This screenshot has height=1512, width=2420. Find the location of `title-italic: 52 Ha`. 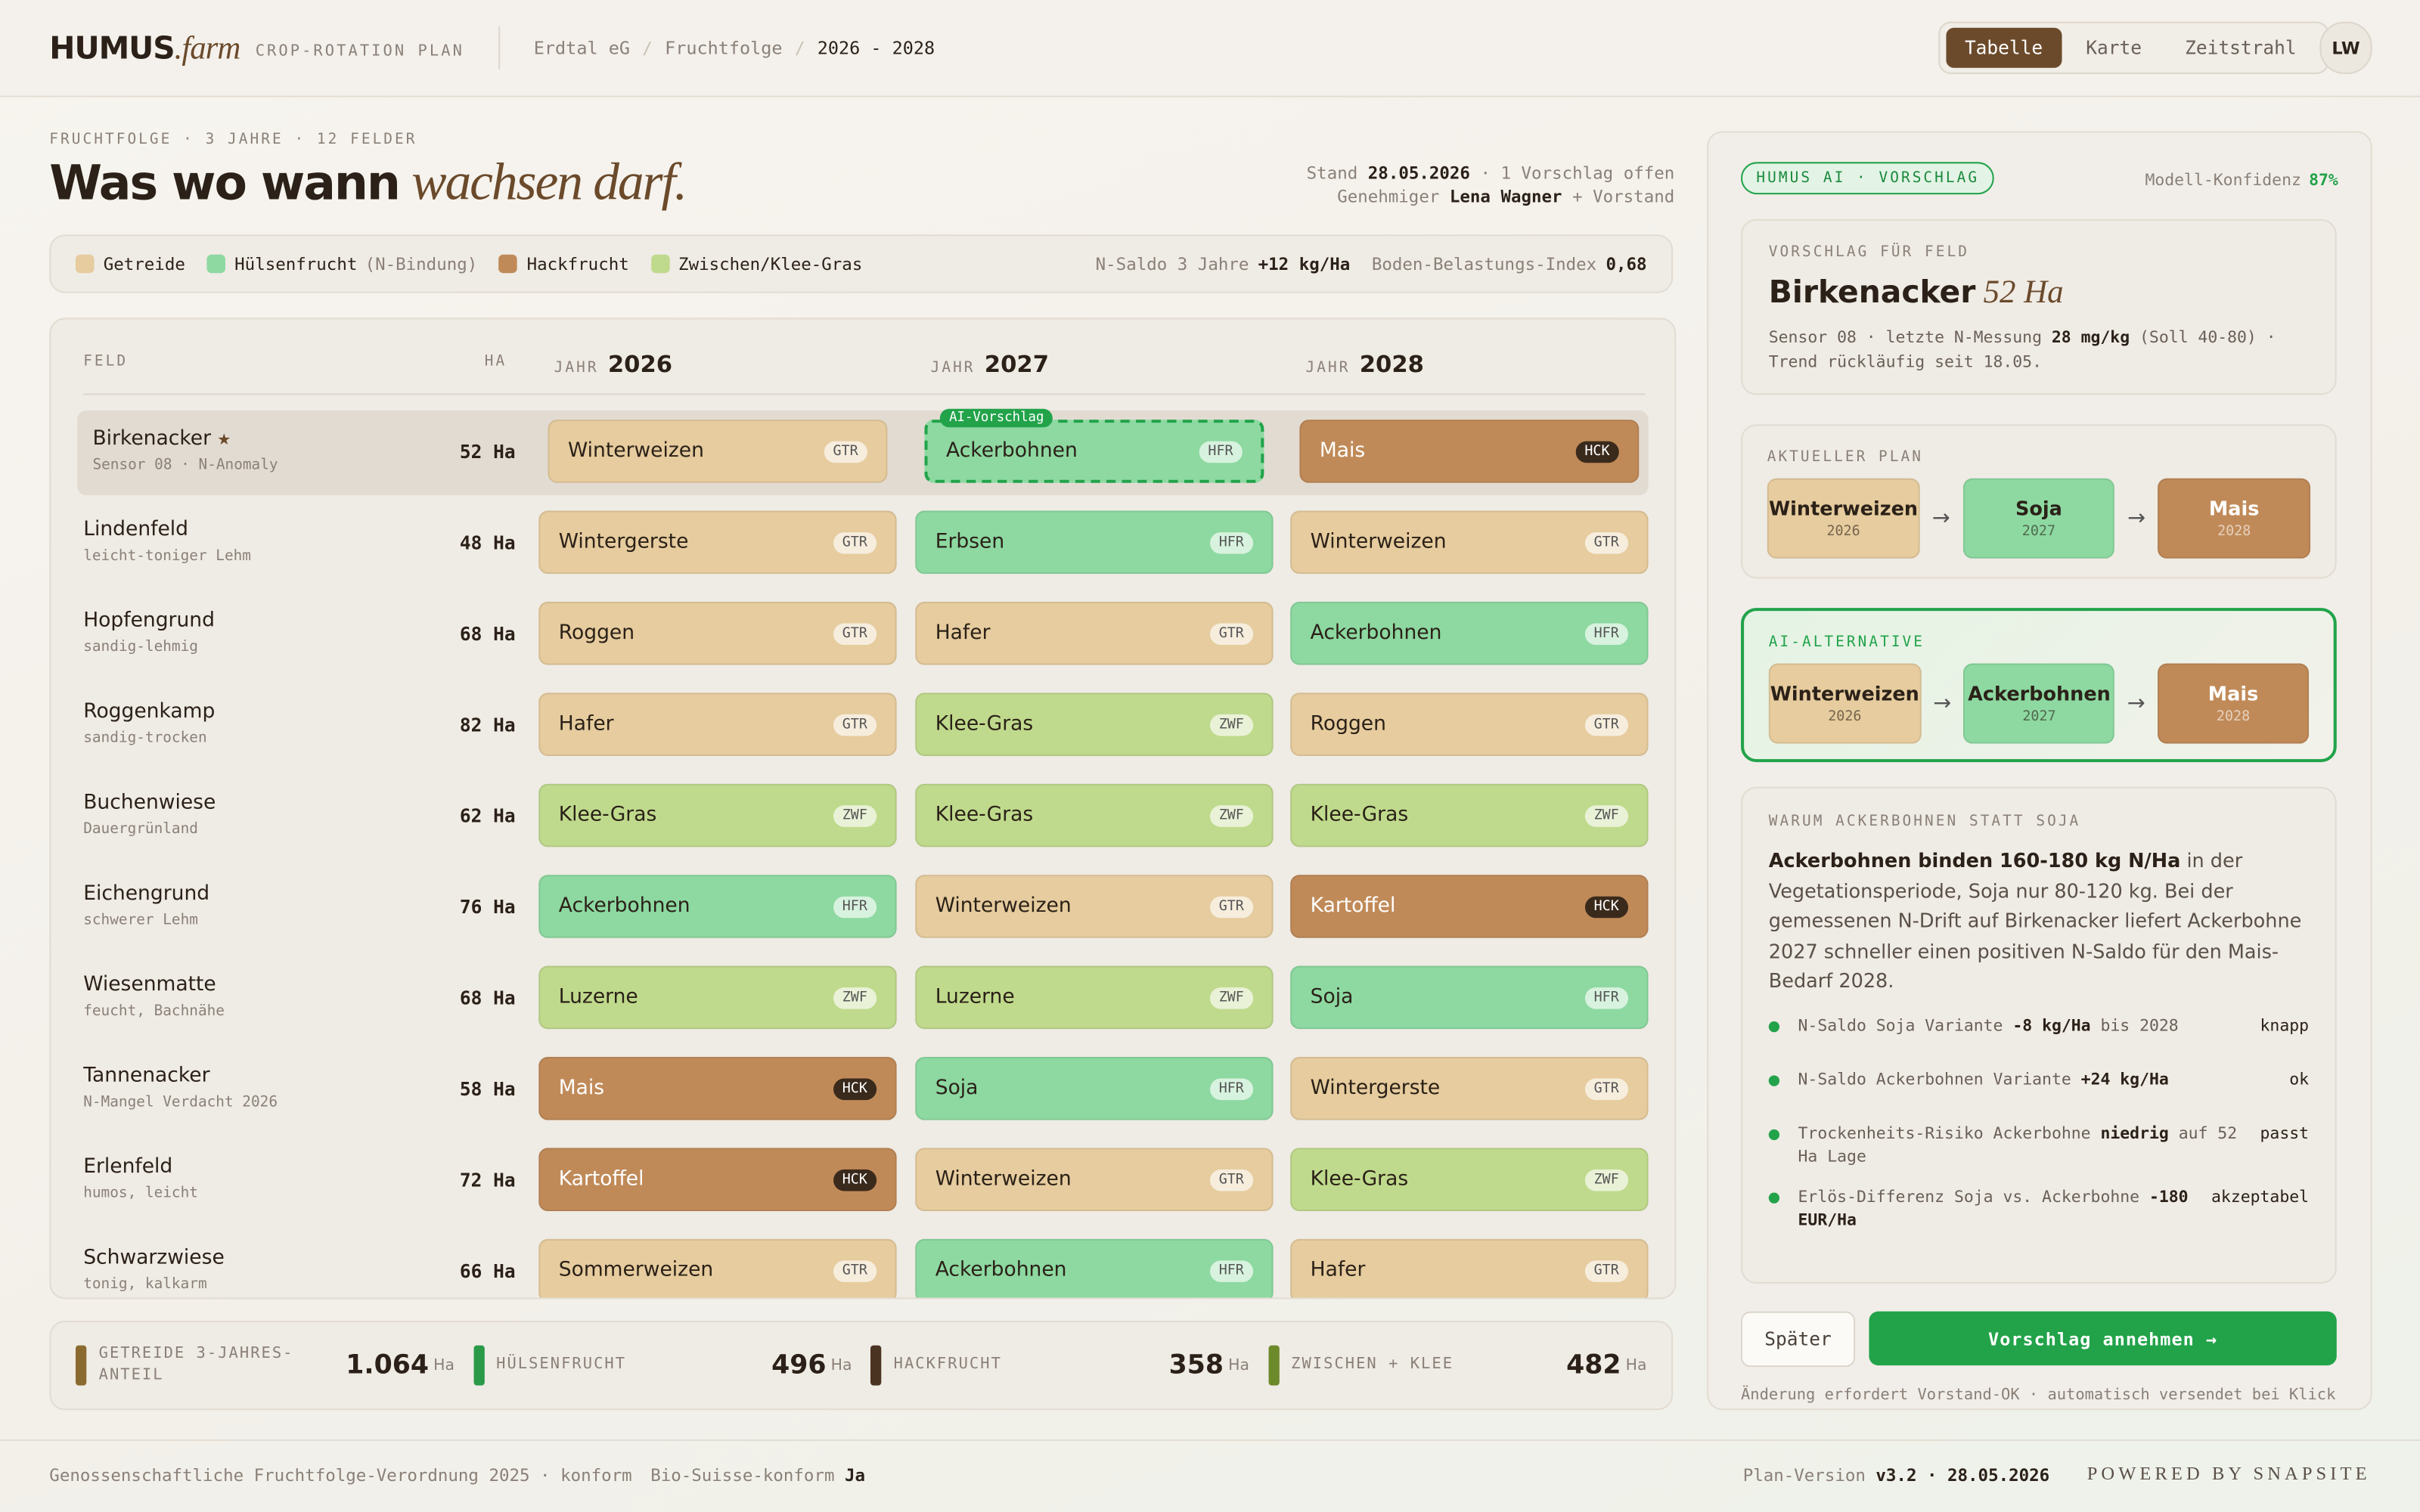

title-italic: 52 Ha is located at coordinates (2024, 292).